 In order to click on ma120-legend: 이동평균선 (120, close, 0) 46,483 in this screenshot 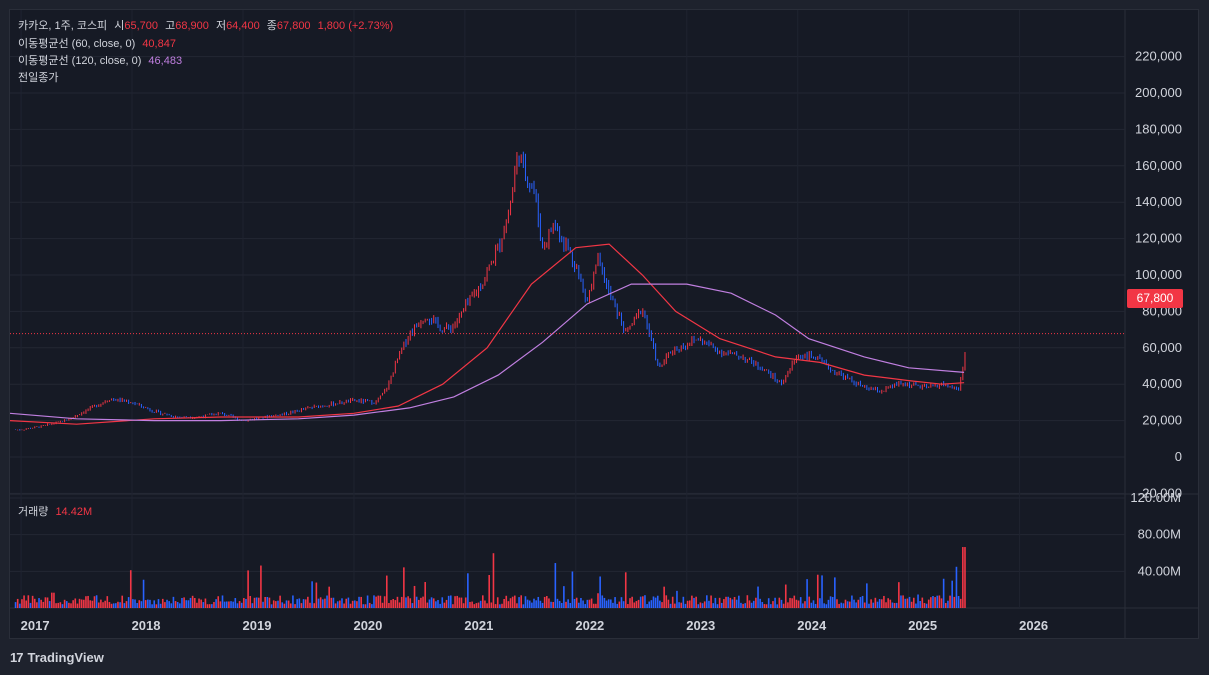, I will do `click(100, 61)`.